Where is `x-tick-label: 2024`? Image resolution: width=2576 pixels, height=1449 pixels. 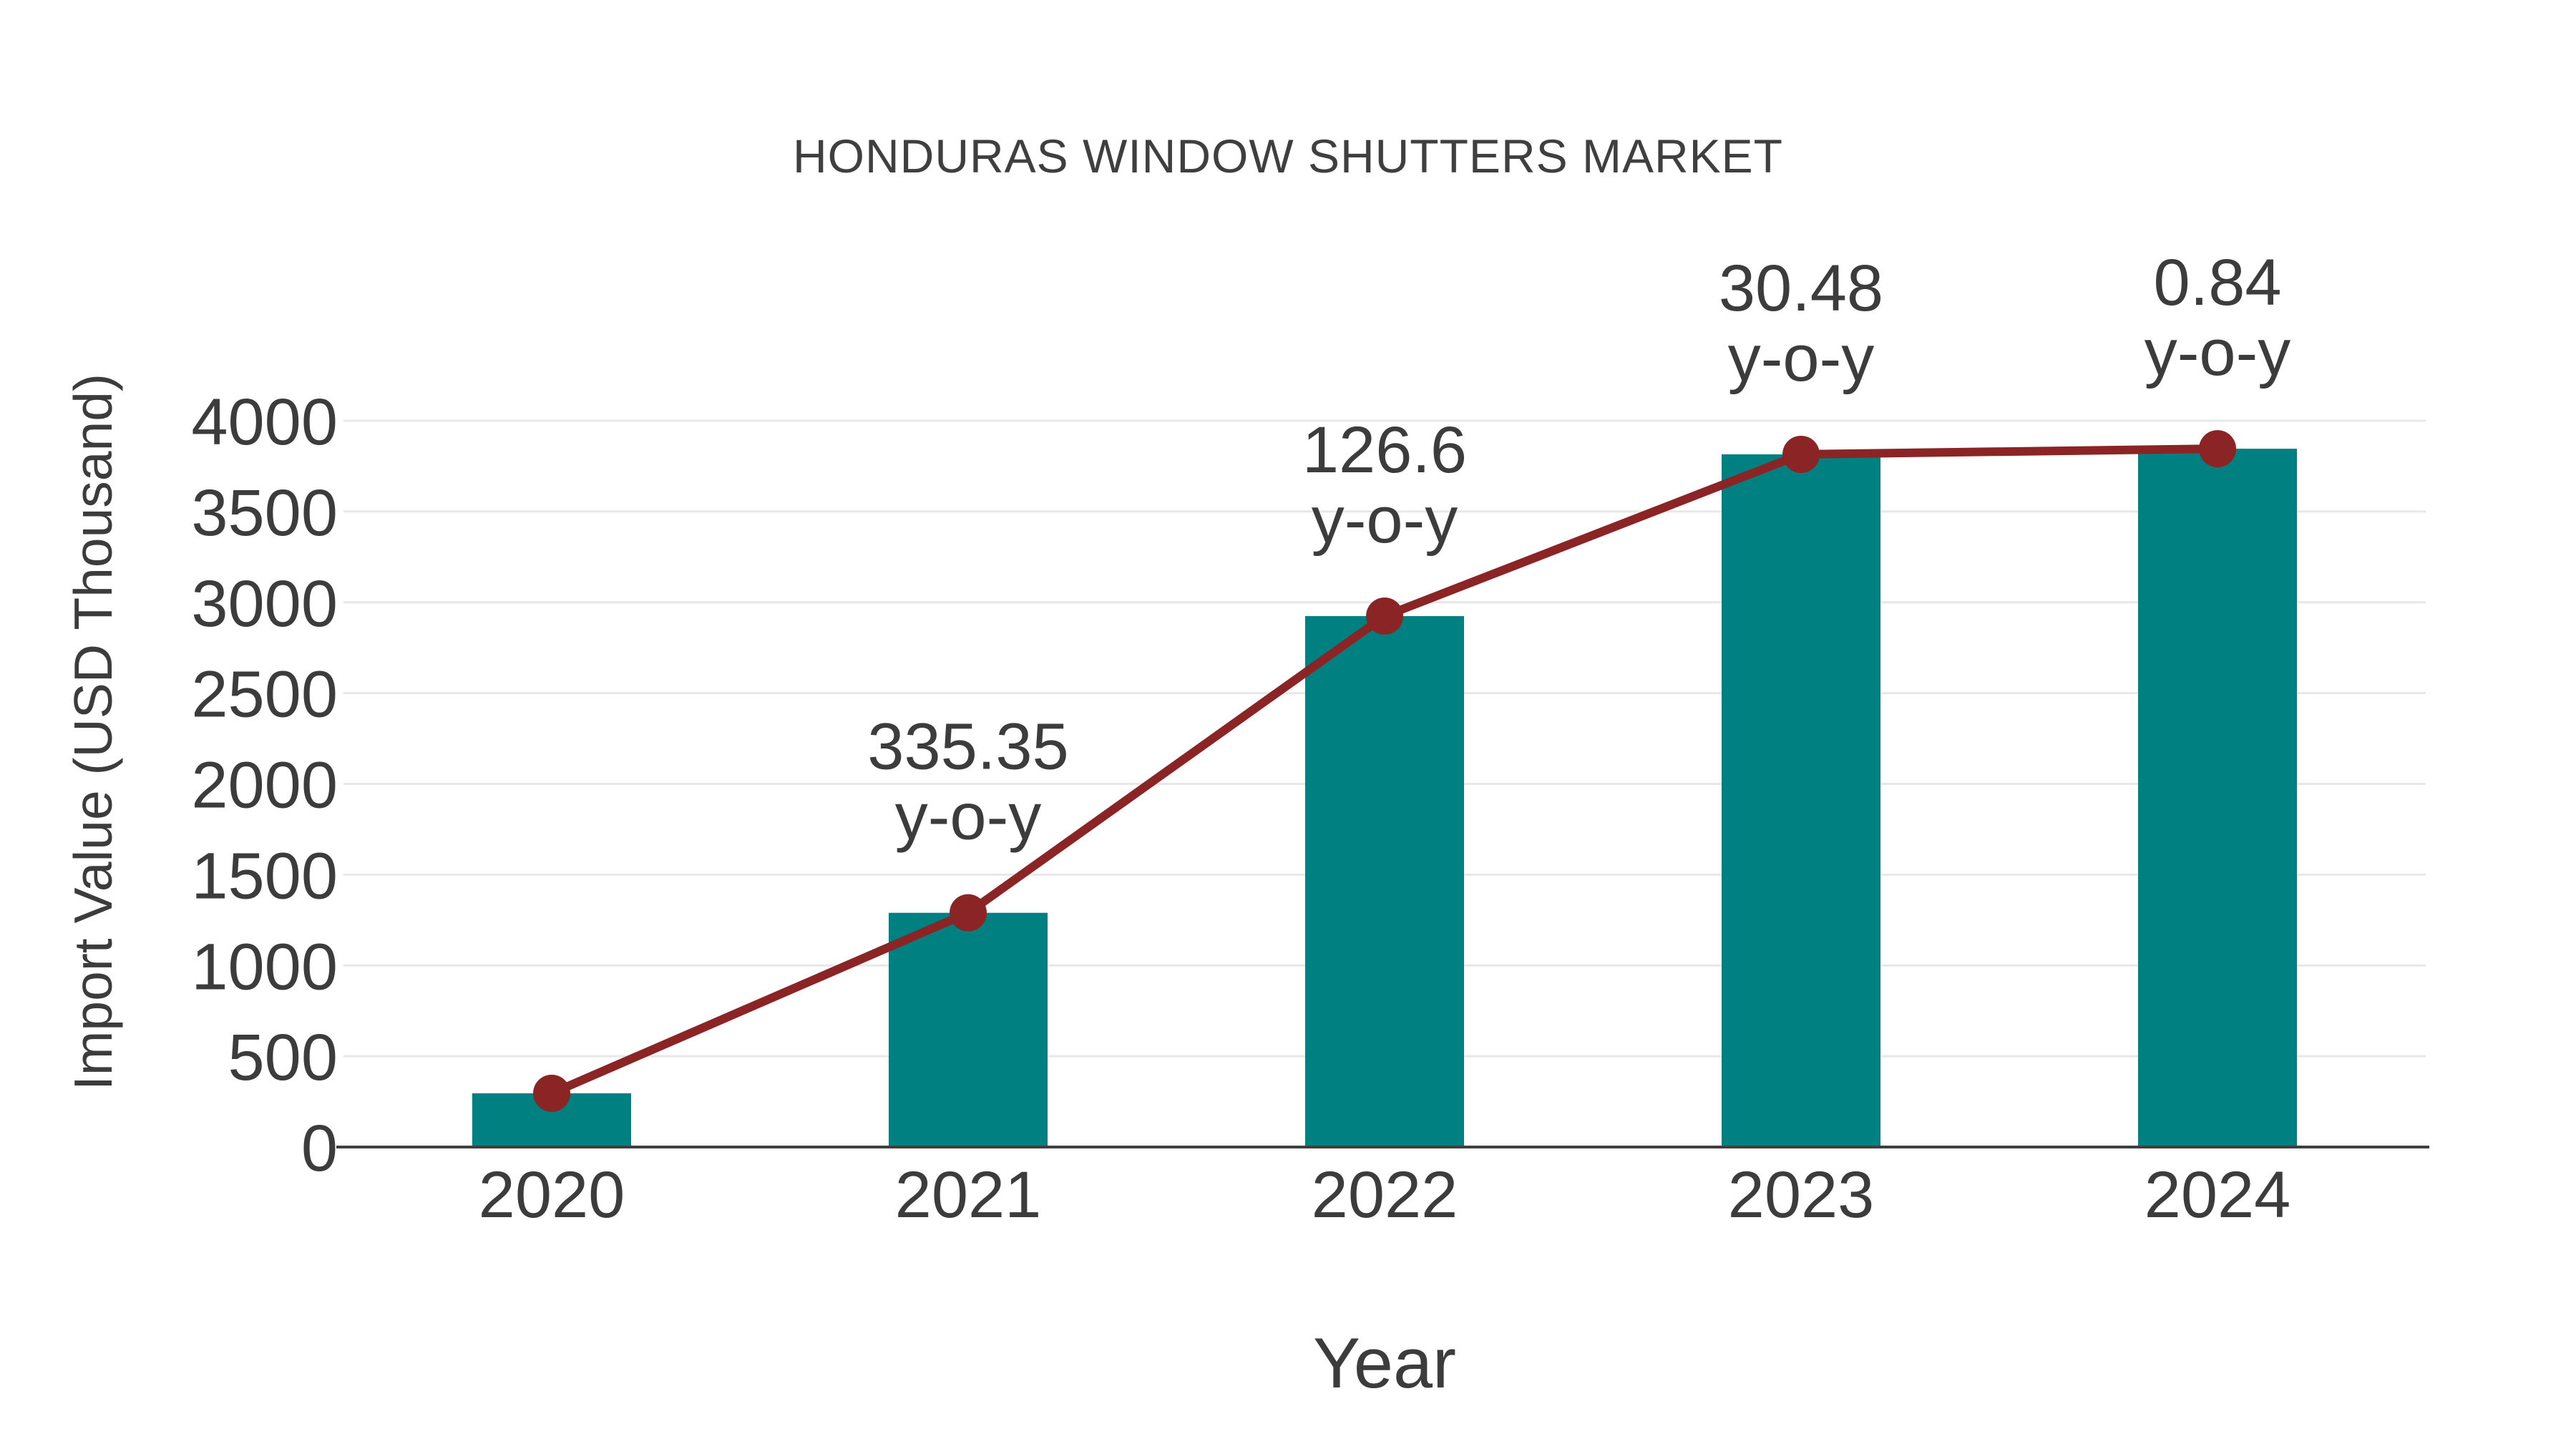 x-tick-label: 2024 is located at coordinates (2218, 1194).